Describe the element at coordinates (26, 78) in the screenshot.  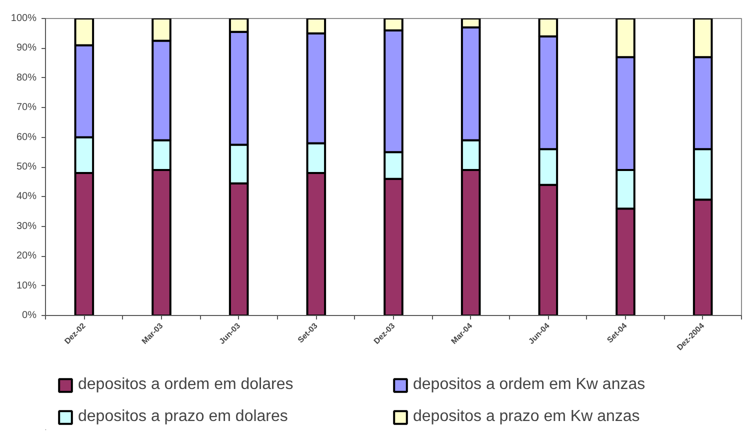
I see `y-tick-label: 80%` at that location.